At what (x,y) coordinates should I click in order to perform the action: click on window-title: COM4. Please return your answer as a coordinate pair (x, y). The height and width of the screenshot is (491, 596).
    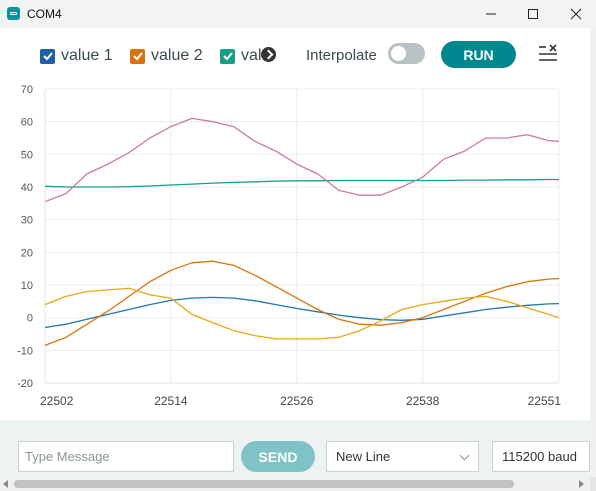
    Looking at the image, I should click on (44, 14).